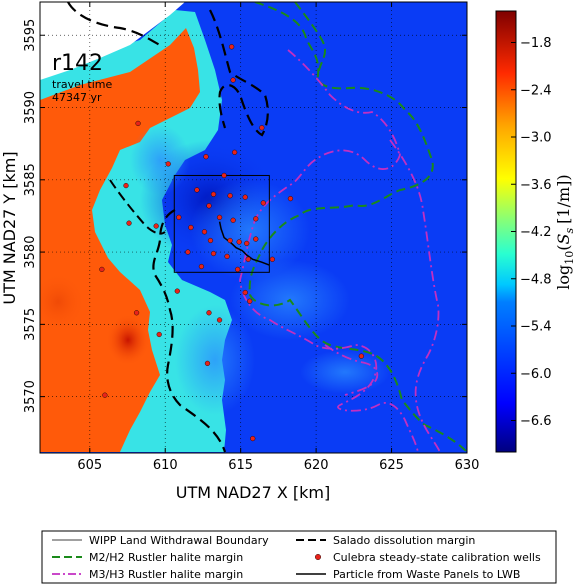  What do you see at coordinates (536, 43) in the screenshot?
I see `colorbar-tick-label: −1.8` at bounding box center [536, 43].